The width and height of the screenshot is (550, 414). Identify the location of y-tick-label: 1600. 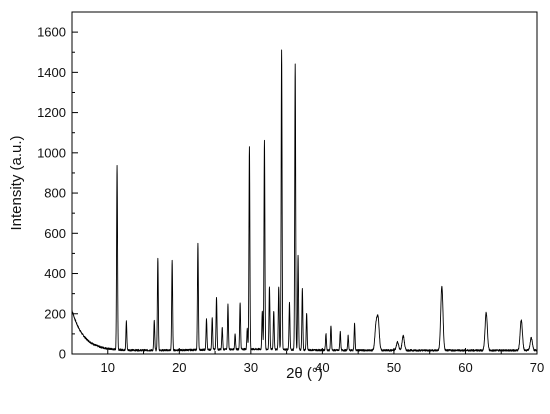
(51, 32).